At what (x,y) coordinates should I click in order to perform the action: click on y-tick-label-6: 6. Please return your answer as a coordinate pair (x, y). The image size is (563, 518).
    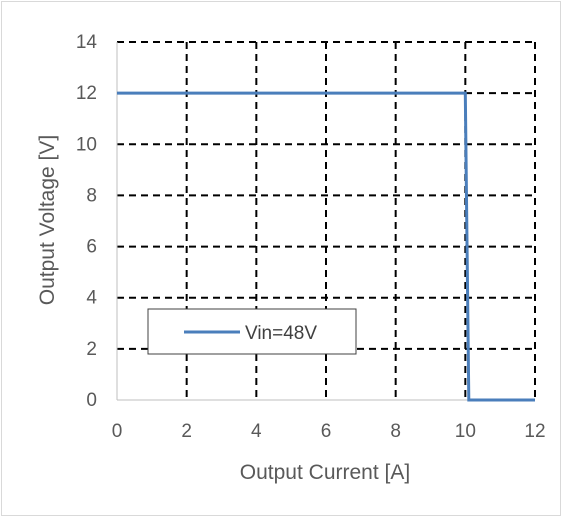
    Looking at the image, I should click on (91, 247).